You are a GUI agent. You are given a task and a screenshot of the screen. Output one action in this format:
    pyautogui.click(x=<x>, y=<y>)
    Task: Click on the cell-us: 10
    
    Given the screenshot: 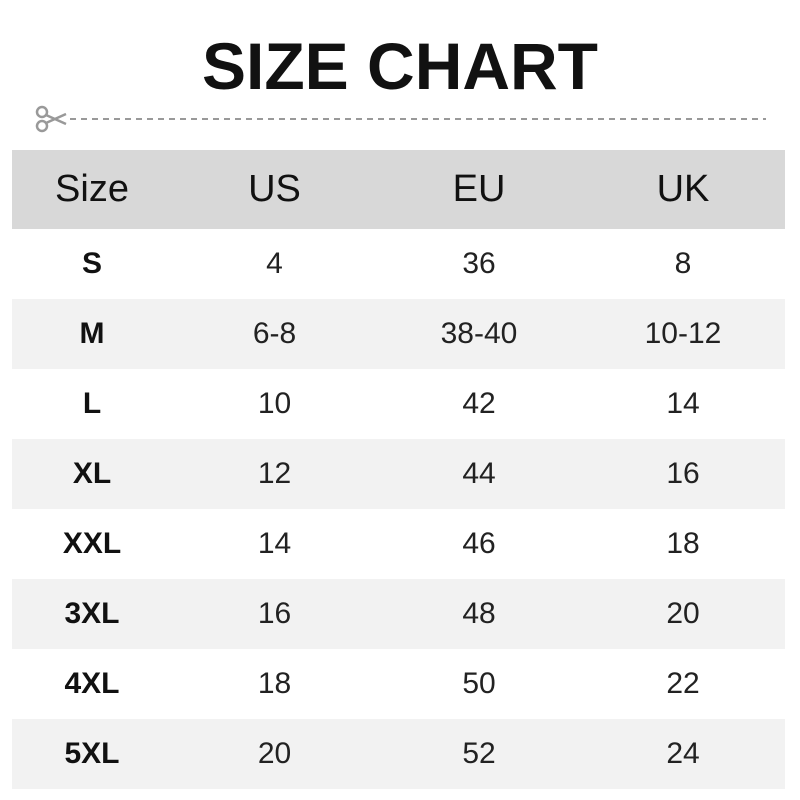 What is the action you would take?
    pyautogui.click(x=274, y=403)
    